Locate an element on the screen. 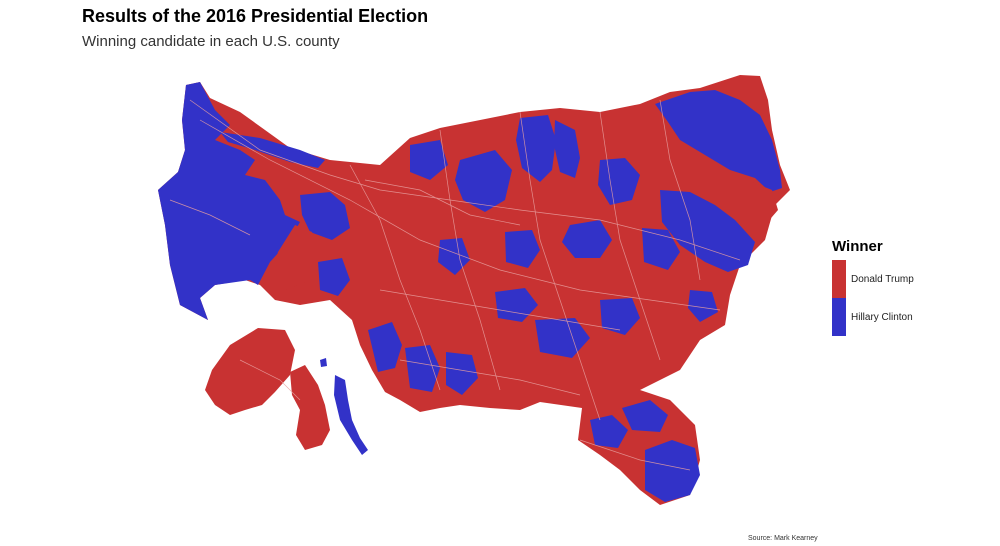 The width and height of the screenshot is (1000, 546). alaska-clinton is located at coordinates (351, 415).